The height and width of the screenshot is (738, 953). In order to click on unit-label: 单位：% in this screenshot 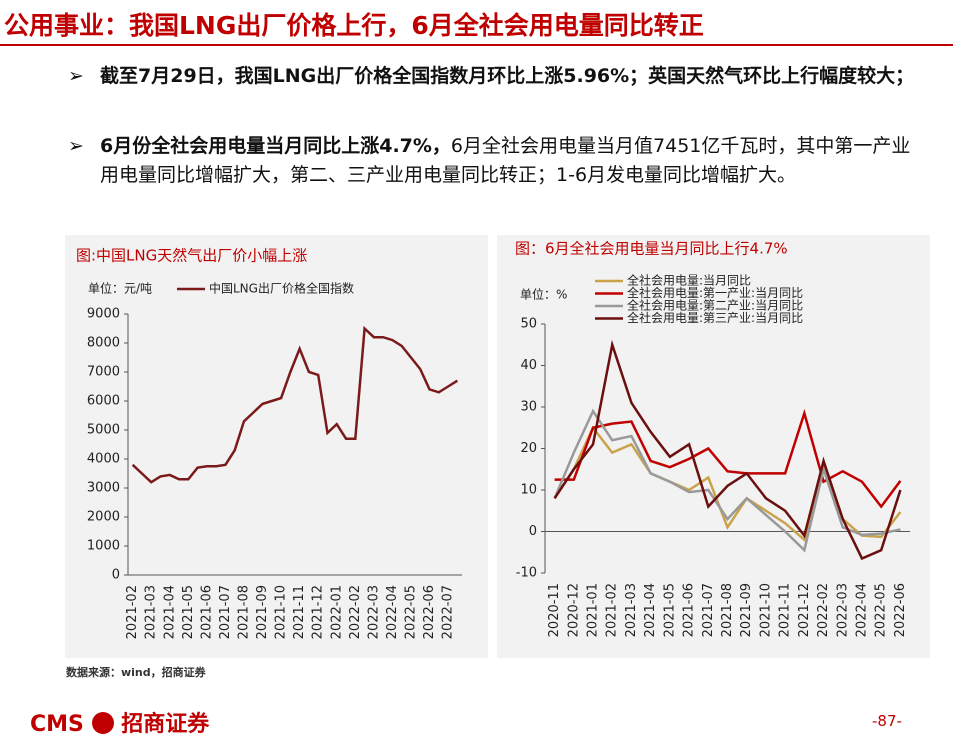, I will do `click(543, 294)`.